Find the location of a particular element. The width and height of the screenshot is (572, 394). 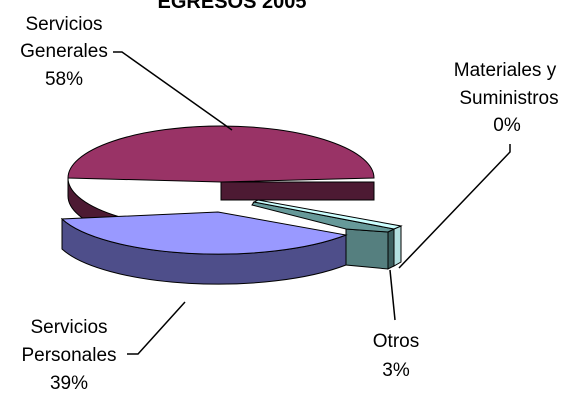

label-servicios-generales: Servicios Generales 58% is located at coordinates (64, 52).